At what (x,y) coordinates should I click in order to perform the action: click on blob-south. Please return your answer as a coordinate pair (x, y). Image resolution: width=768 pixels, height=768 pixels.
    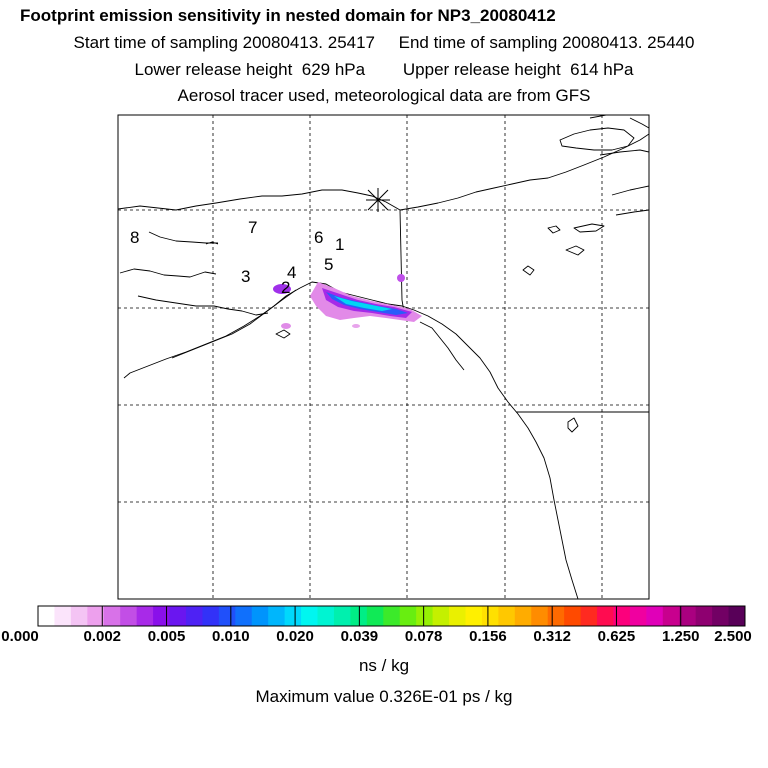
    Looking at the image, I should click on (286, 326).